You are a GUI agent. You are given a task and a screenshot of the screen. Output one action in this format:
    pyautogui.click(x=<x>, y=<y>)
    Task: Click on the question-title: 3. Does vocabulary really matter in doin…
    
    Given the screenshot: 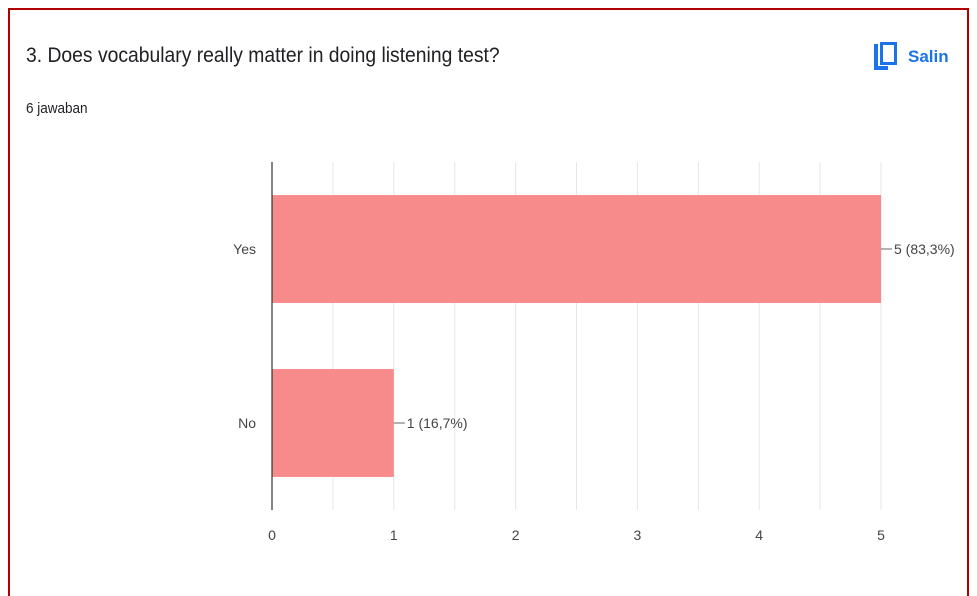 What is the action you would take?
    pyautogui.click(x=263, y=55)
    